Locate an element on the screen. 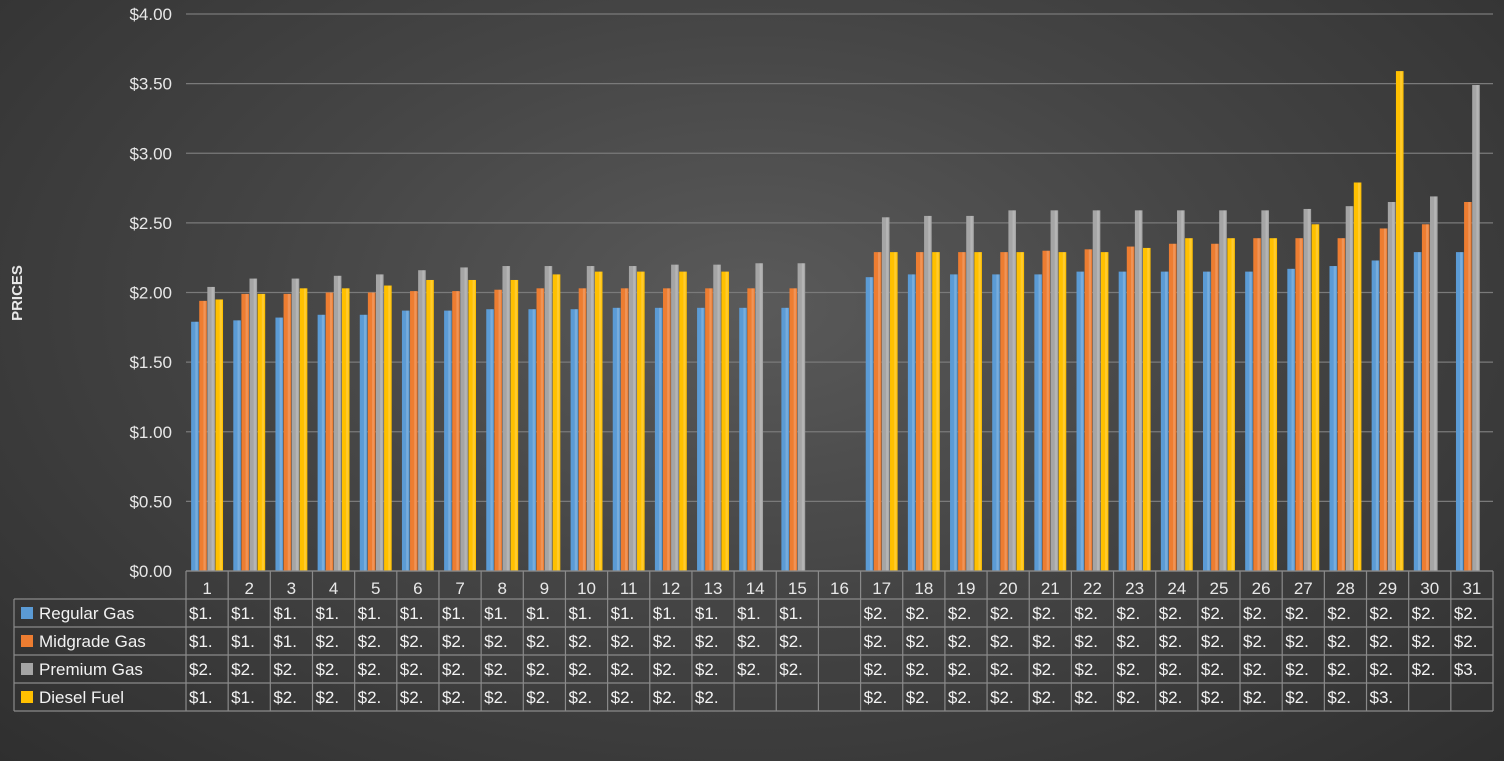 Image resolution: width=1504 pixels, height=761 pixels. x-tick-label: 13 is located at coordinates (713, 588).